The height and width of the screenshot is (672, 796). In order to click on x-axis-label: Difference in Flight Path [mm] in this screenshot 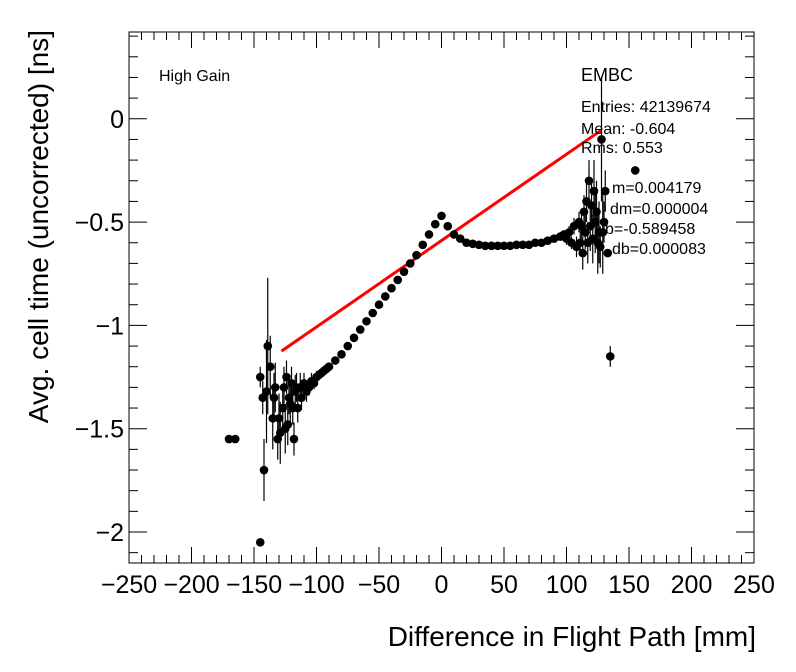, I will do `click(572, 636)`.